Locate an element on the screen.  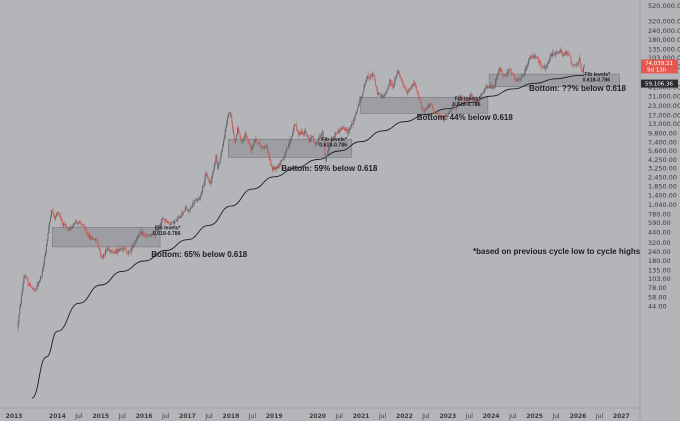
fib-label-3: Fib levels*0.618-0.786 is located at coordinates (467, 103).